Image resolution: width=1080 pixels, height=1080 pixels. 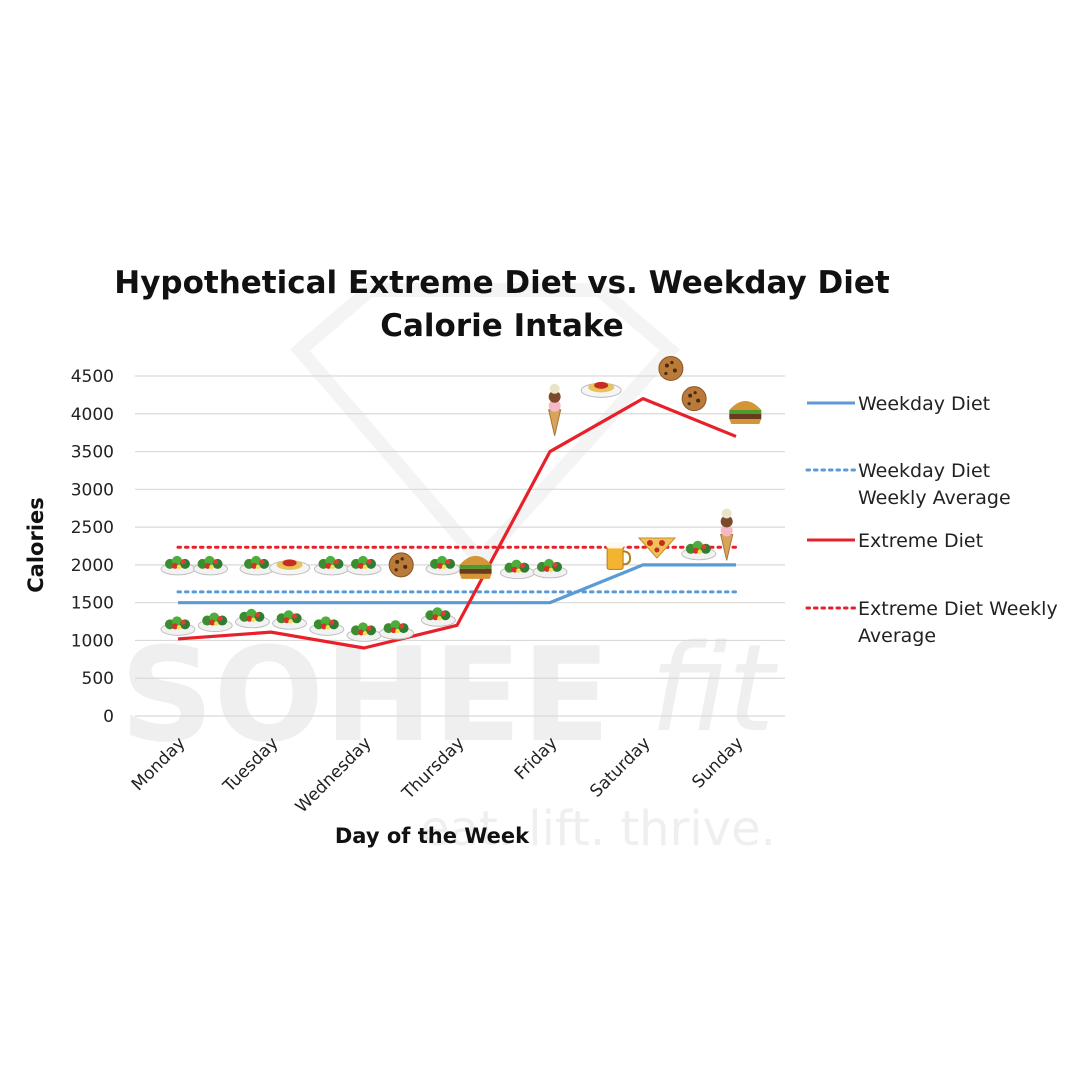 What do you see at coordinates (501, 326) in the screenshot?
I see `chart-title-line2: Calorie Intake` at bounding box center [501, 326].